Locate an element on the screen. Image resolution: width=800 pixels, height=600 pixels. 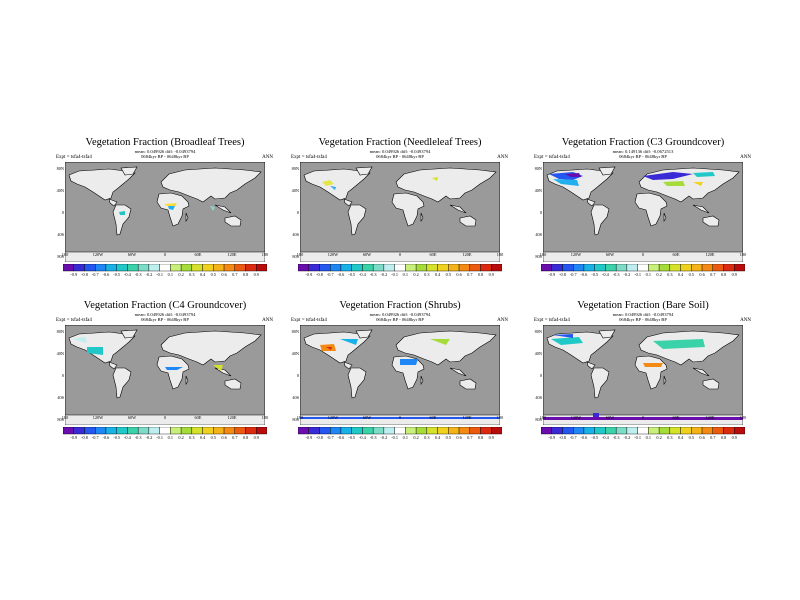
lon-label: 120E is located at coordinates (467, 254).